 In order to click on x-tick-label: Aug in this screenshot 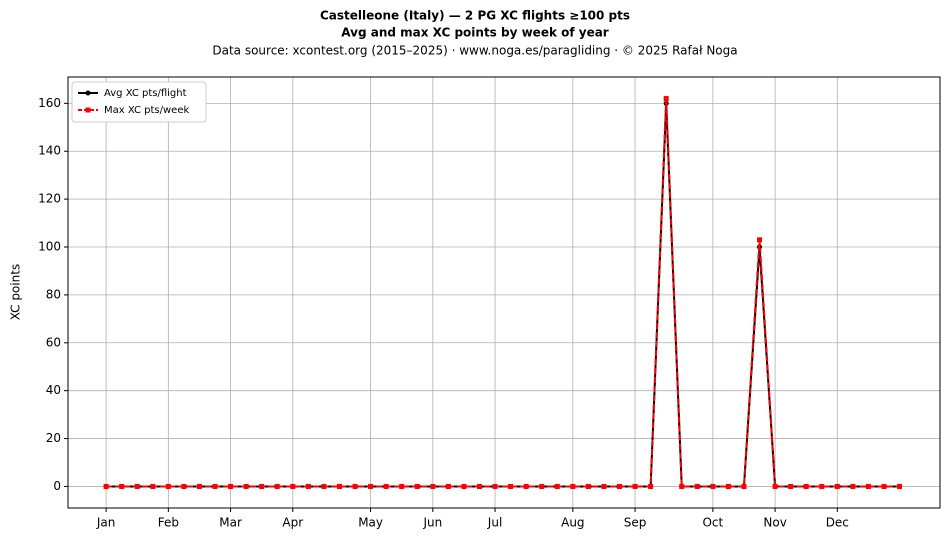, I will do `click(572, 523)`.